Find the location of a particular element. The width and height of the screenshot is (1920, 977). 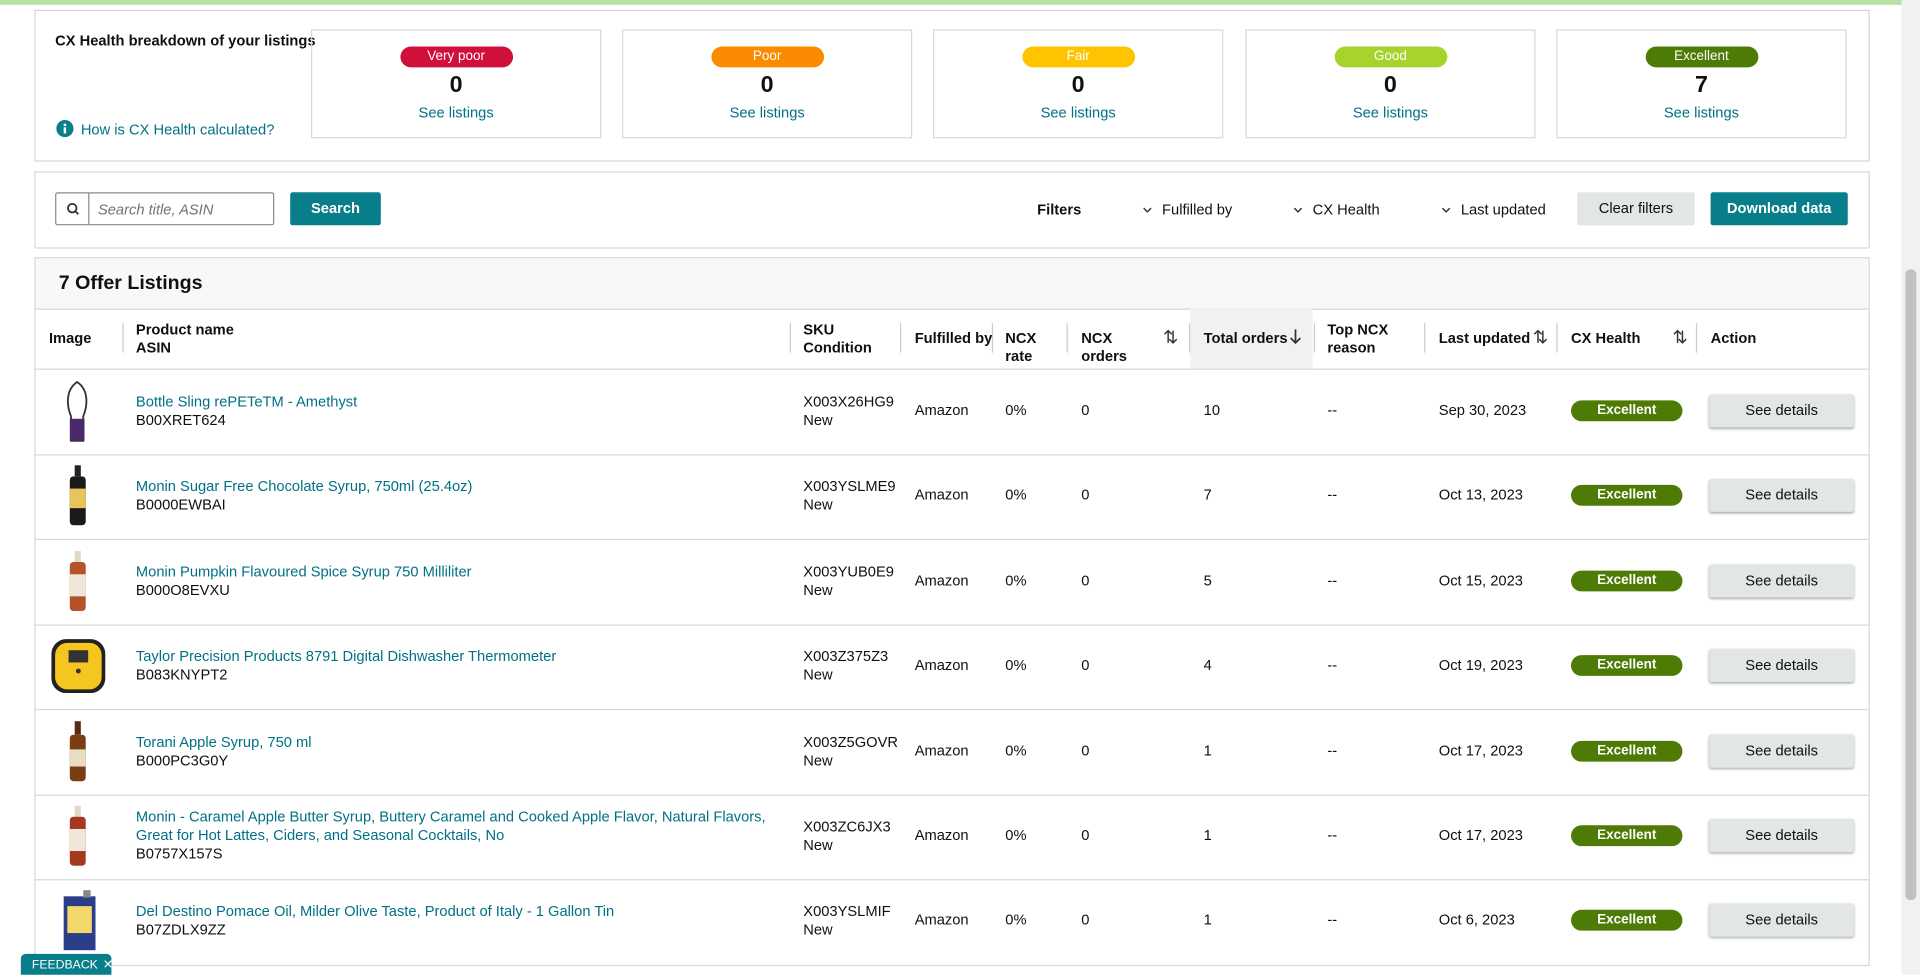

search-button: Search is located at coordinates (335, 209).